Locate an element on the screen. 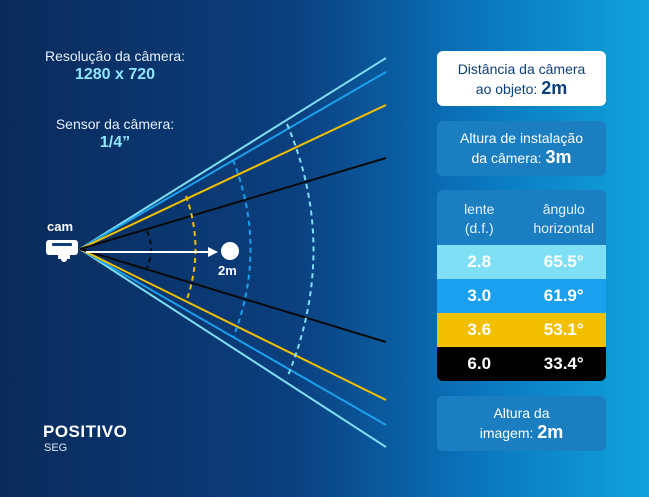 The width and height of the screenshot is (649, 497). fov-line-3-6-top is located at coordinates (233, 177).